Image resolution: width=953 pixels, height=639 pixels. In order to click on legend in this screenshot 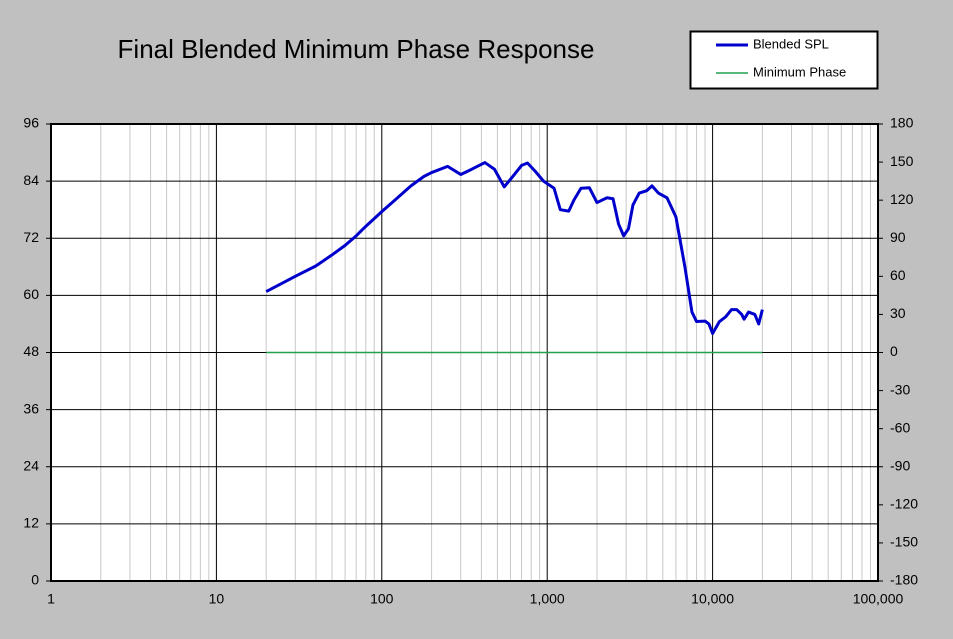, I will do `click(784, 60)`.